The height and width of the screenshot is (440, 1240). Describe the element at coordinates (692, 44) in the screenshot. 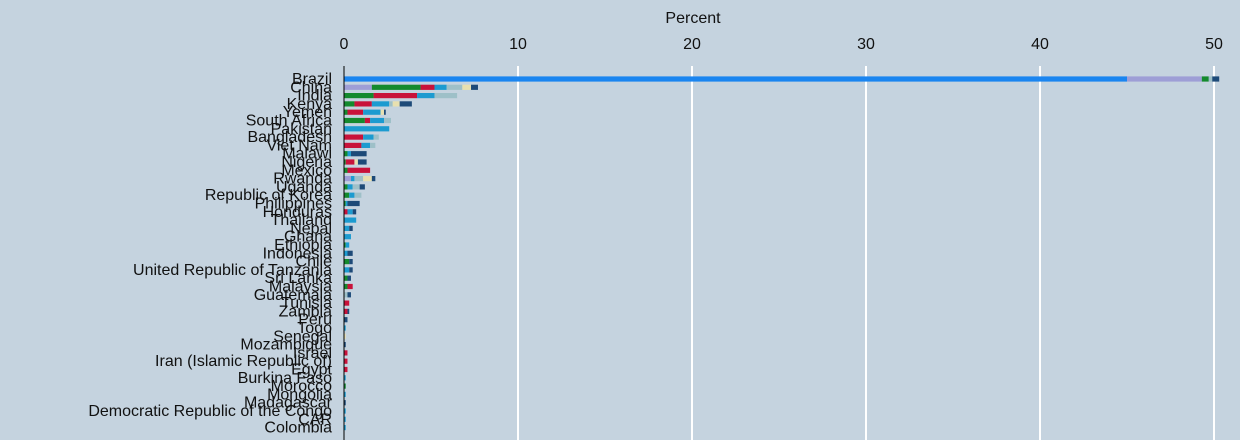

I see `x-tick-label: 20` at that location.